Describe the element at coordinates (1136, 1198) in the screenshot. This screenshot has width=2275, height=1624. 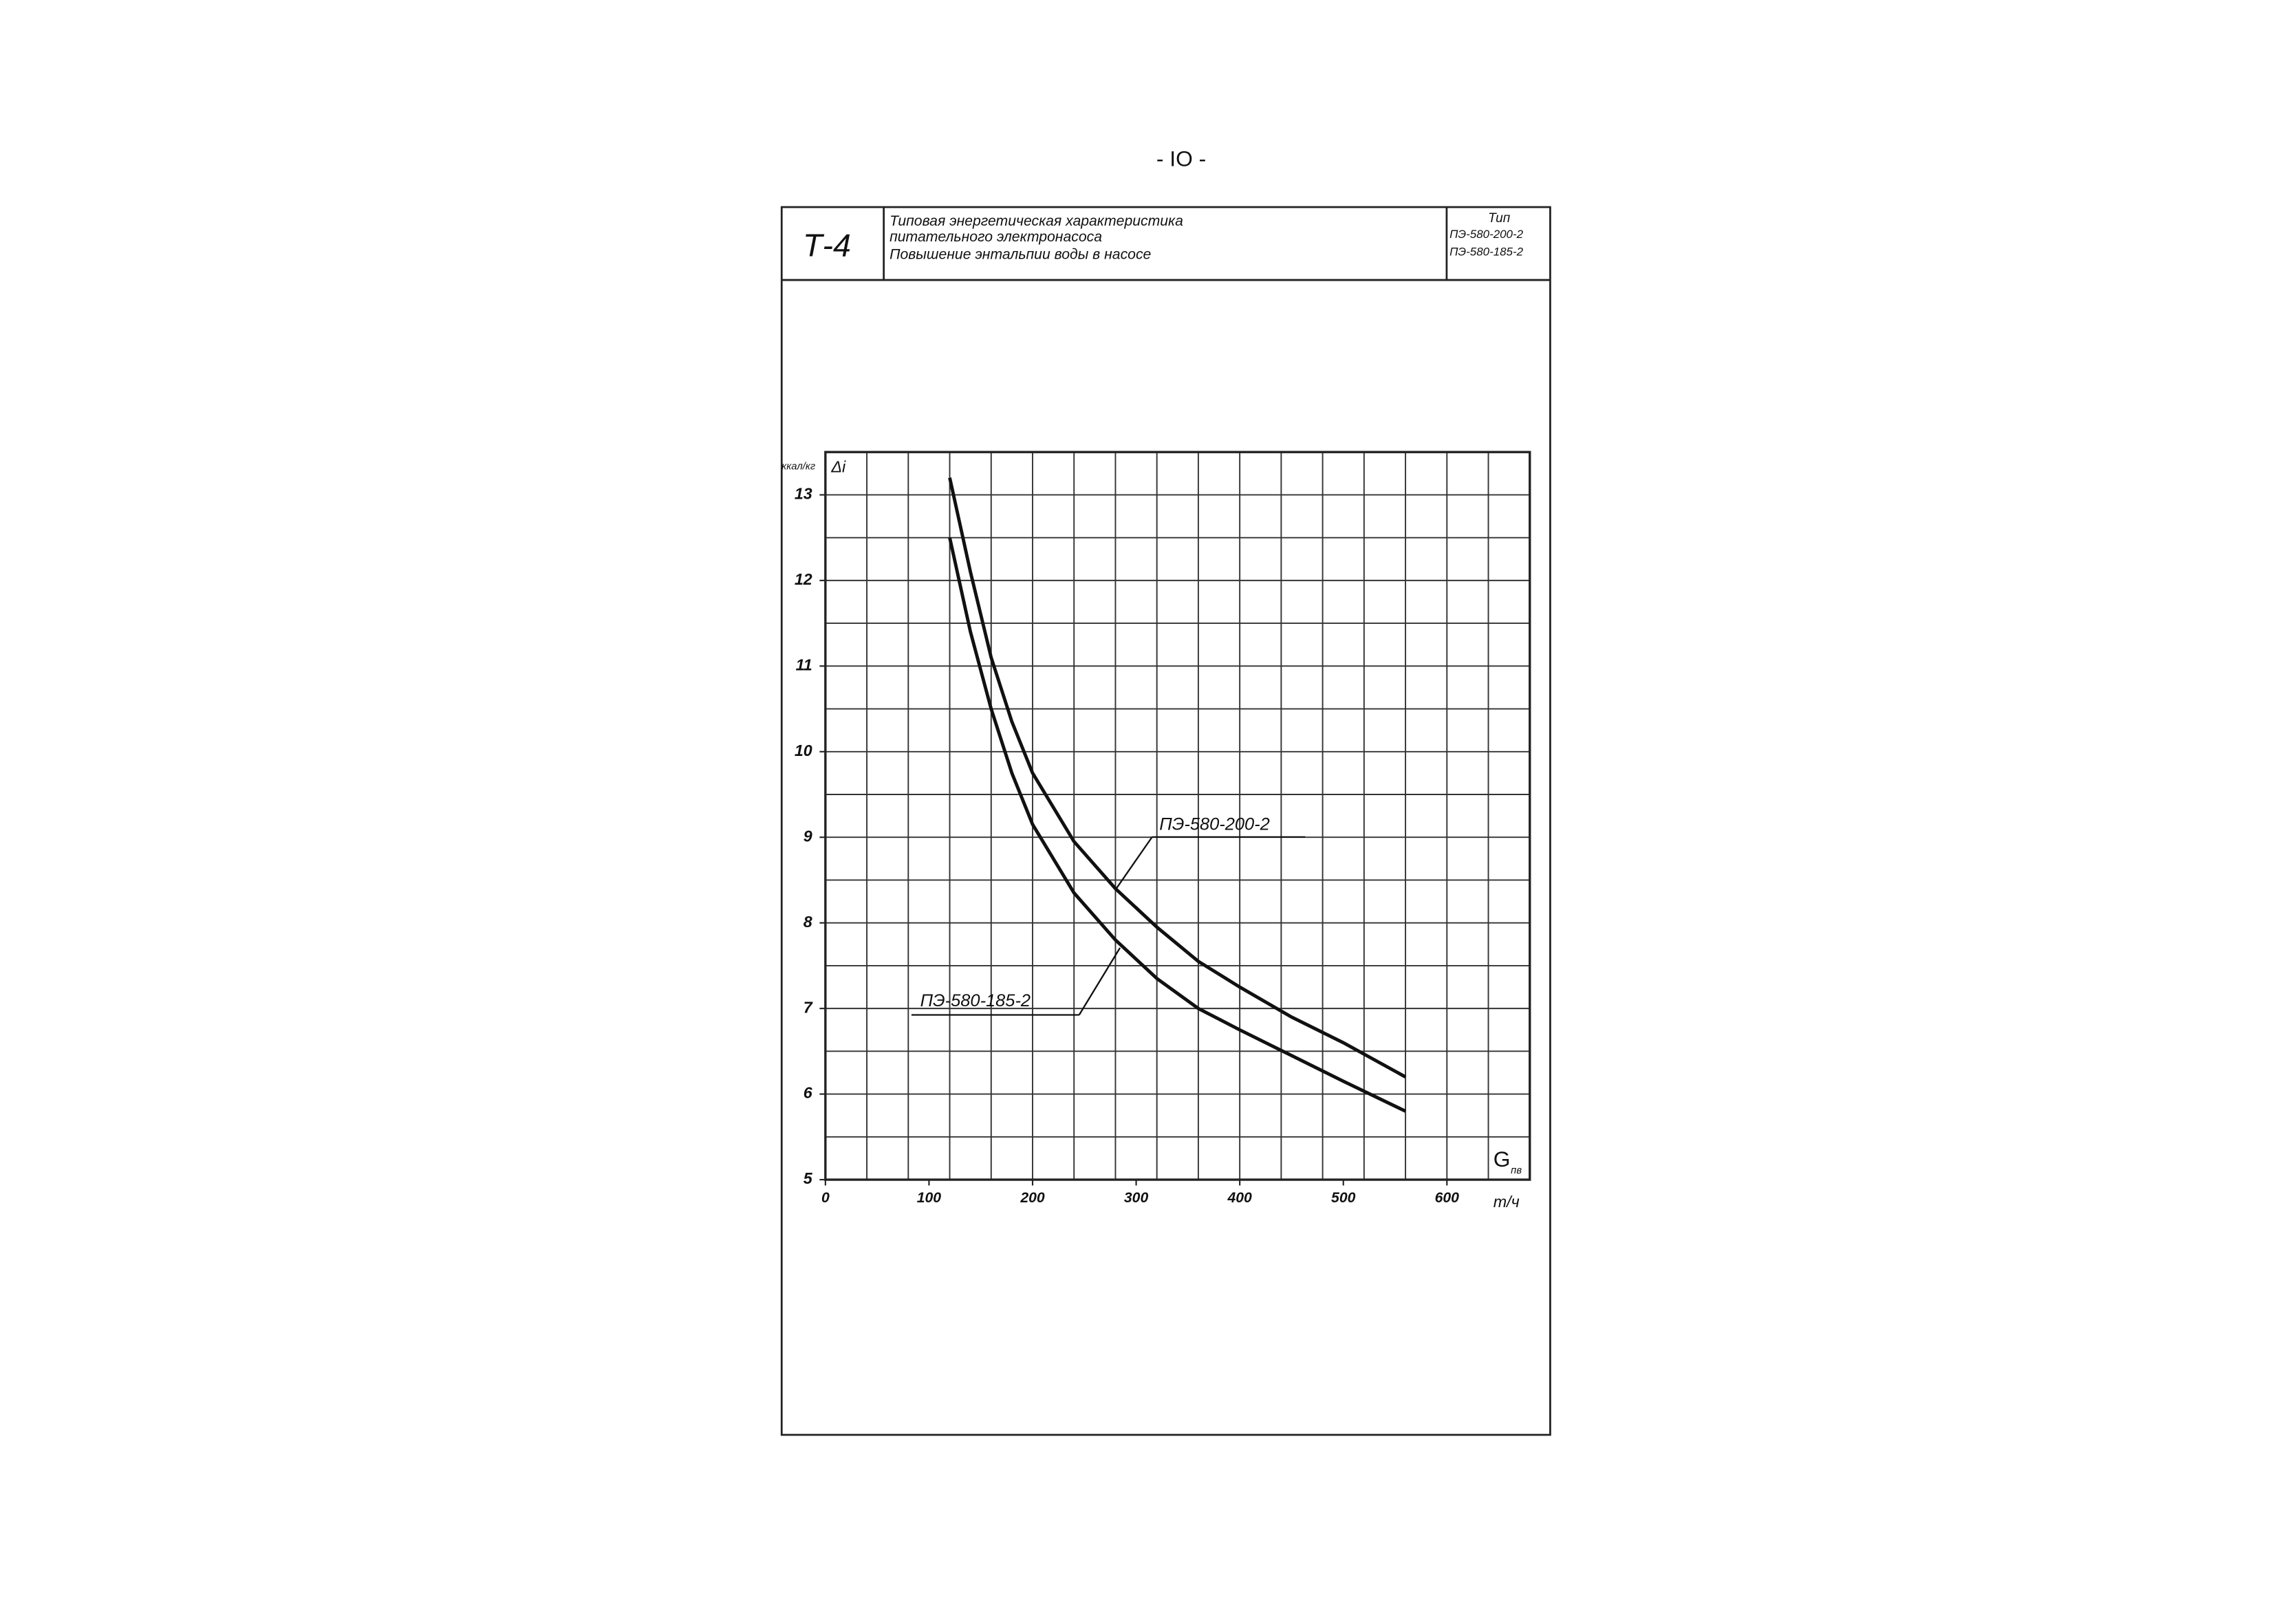
I see `x-tick-label: 300` at that location.